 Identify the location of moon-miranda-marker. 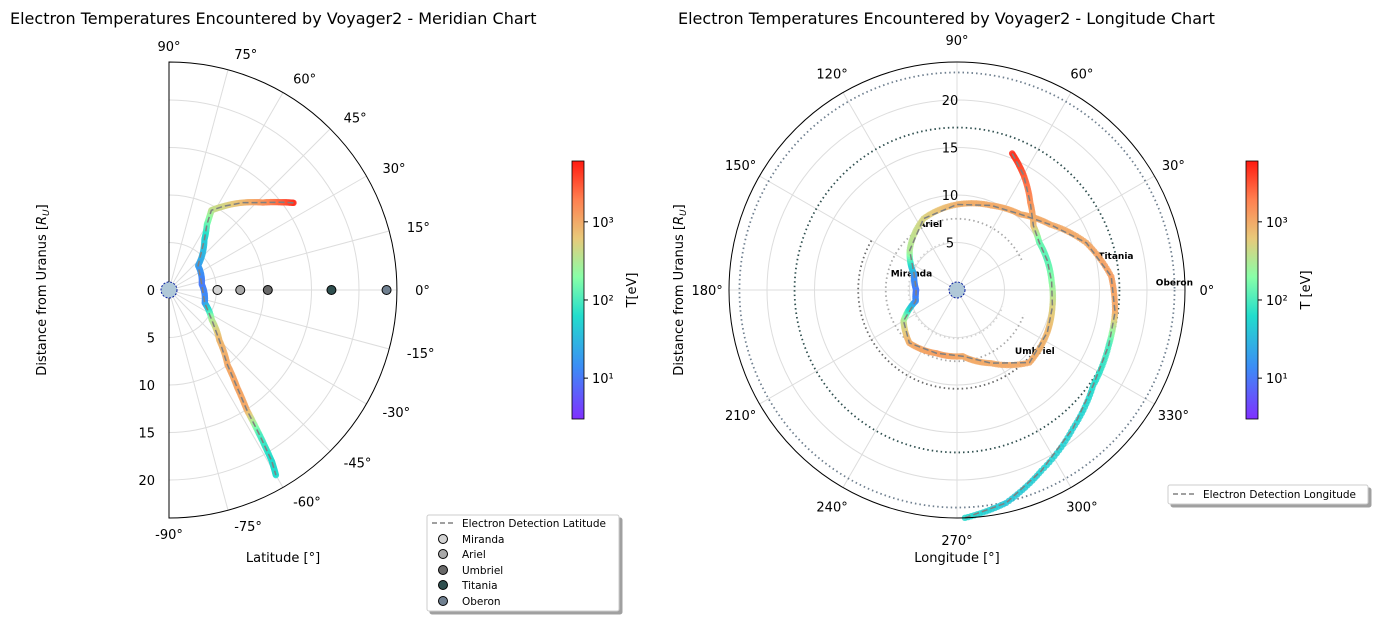
(217, 290).